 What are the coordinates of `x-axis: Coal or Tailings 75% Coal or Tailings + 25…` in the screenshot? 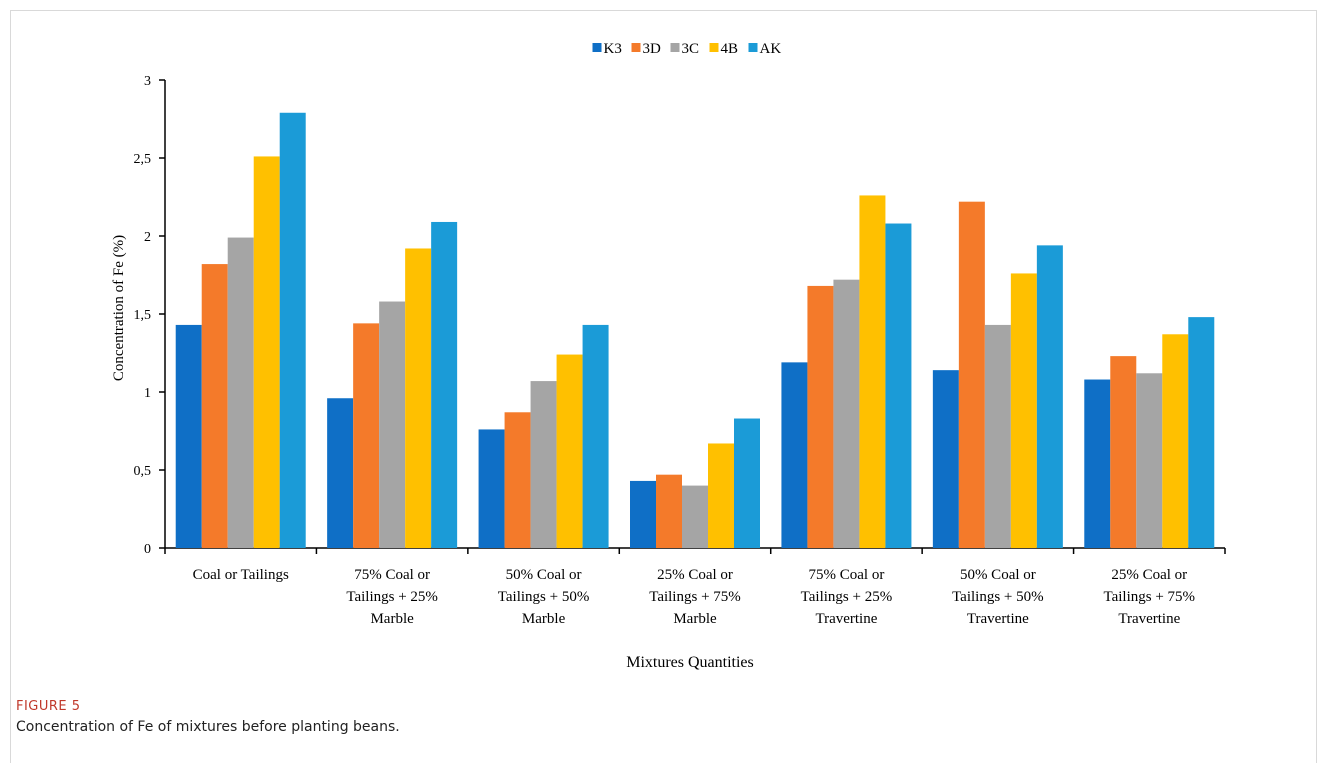 It's located at (695, 587).